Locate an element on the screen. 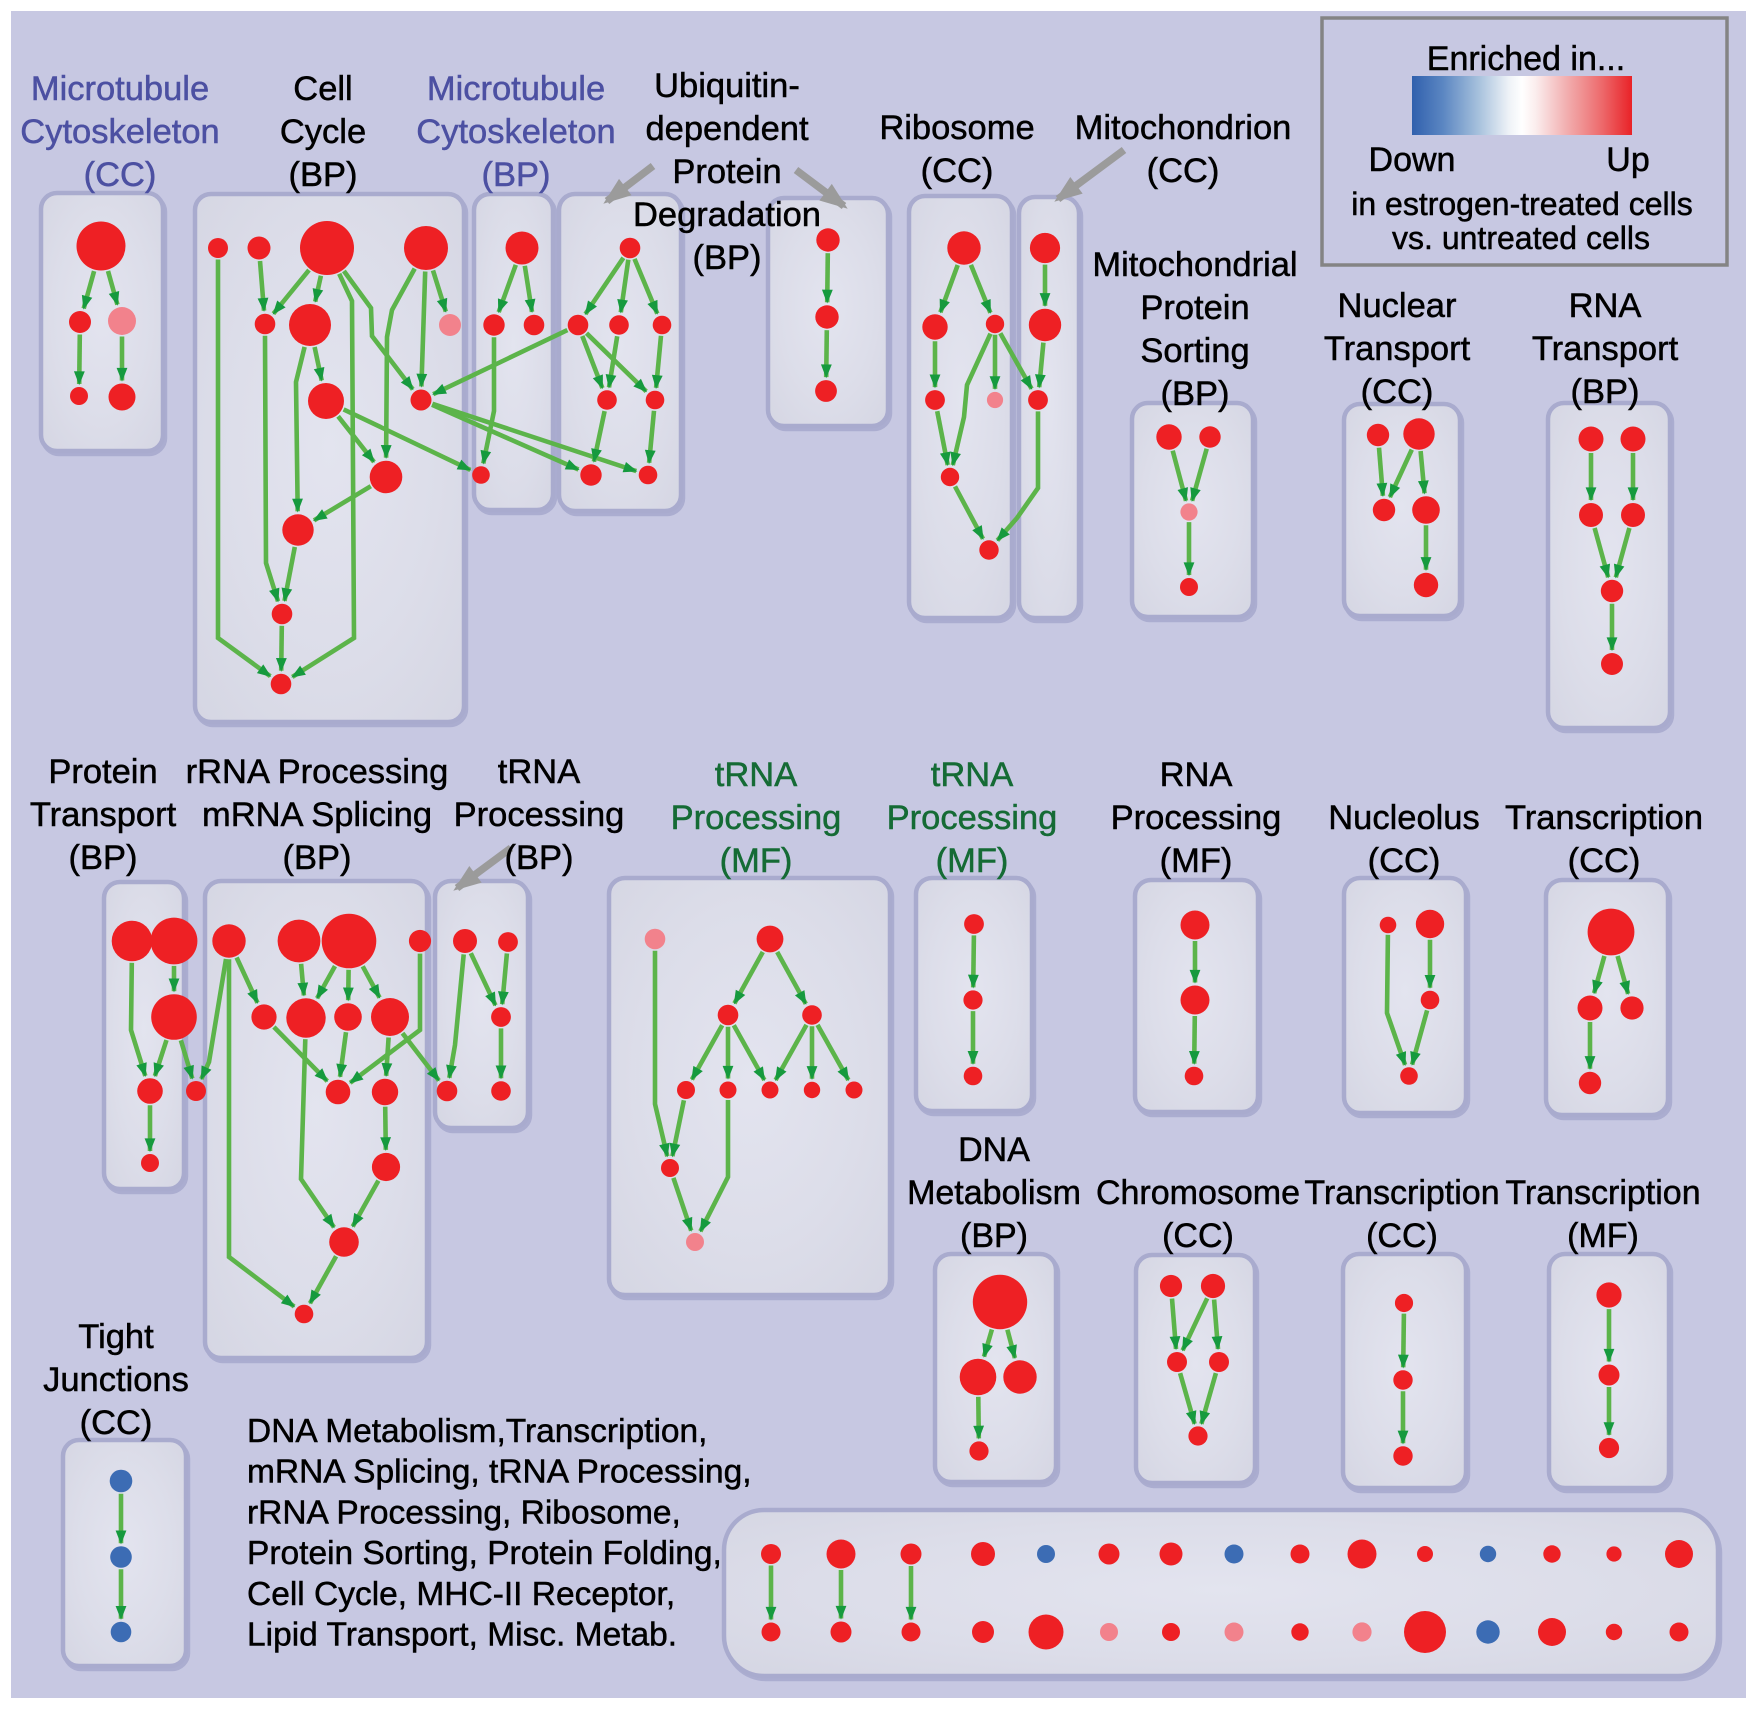  svg-text:Mitochondrion(CC): Mitochondrion (CC) is located at coordinates (1183, 149).